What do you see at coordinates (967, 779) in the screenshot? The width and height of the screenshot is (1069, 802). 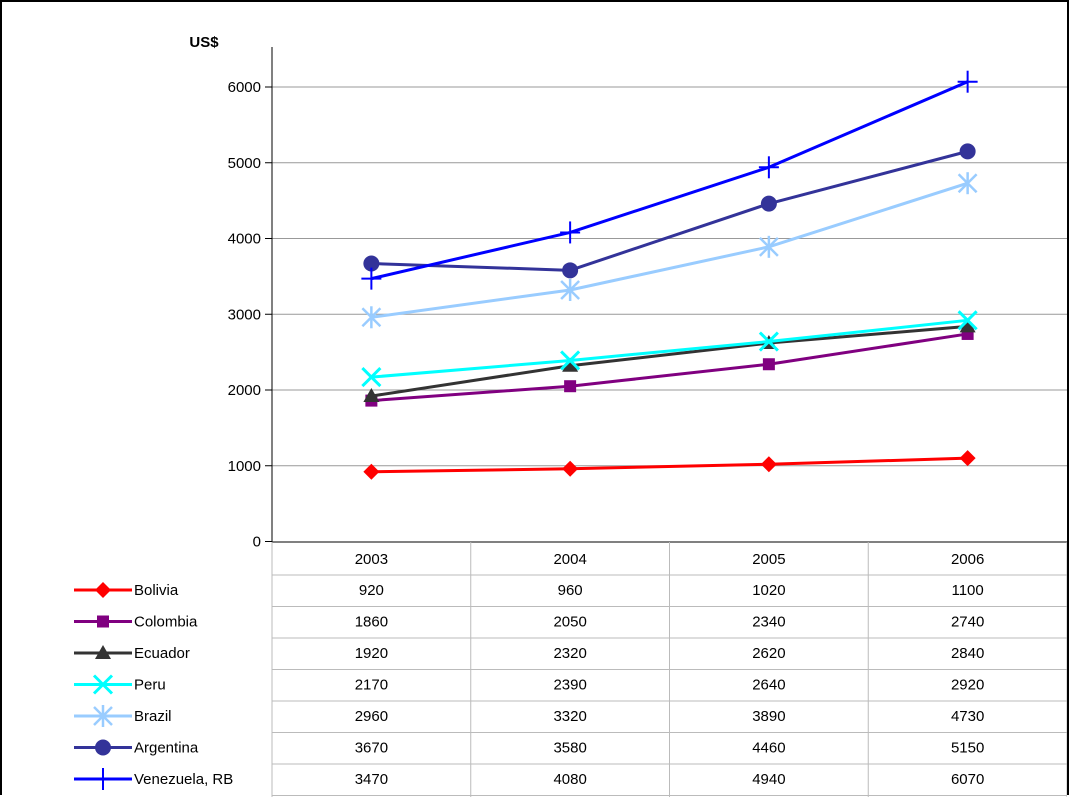 I see `table-cell-value: 6070` at bounding box center [967, 779].